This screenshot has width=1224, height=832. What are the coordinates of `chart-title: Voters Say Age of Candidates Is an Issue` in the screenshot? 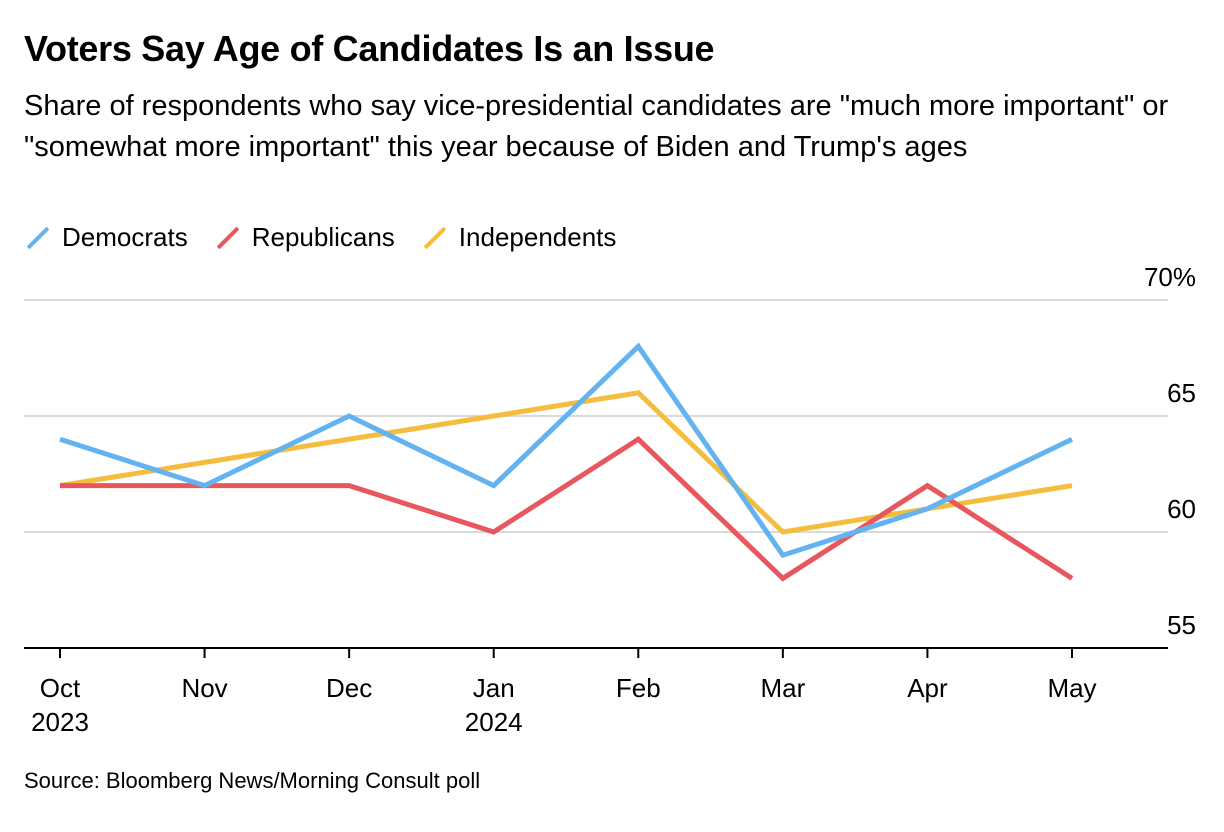 It's located at (369, 48).